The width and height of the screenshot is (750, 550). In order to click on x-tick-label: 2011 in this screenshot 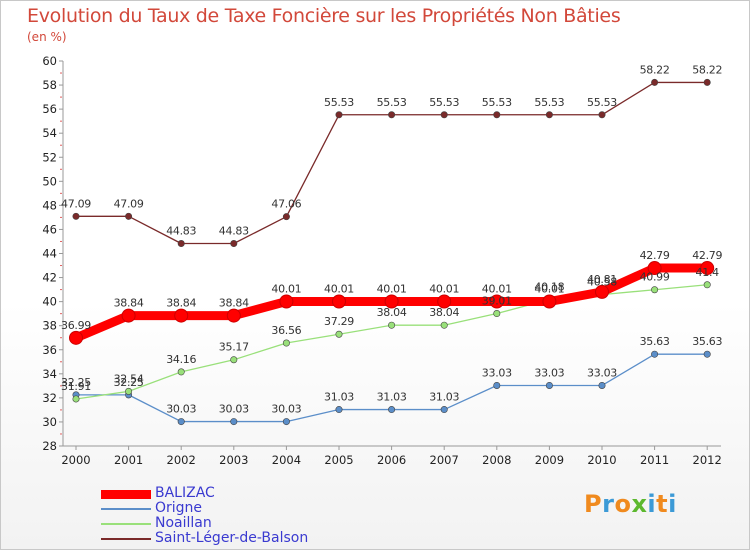, I will do `click(654, 460)`.